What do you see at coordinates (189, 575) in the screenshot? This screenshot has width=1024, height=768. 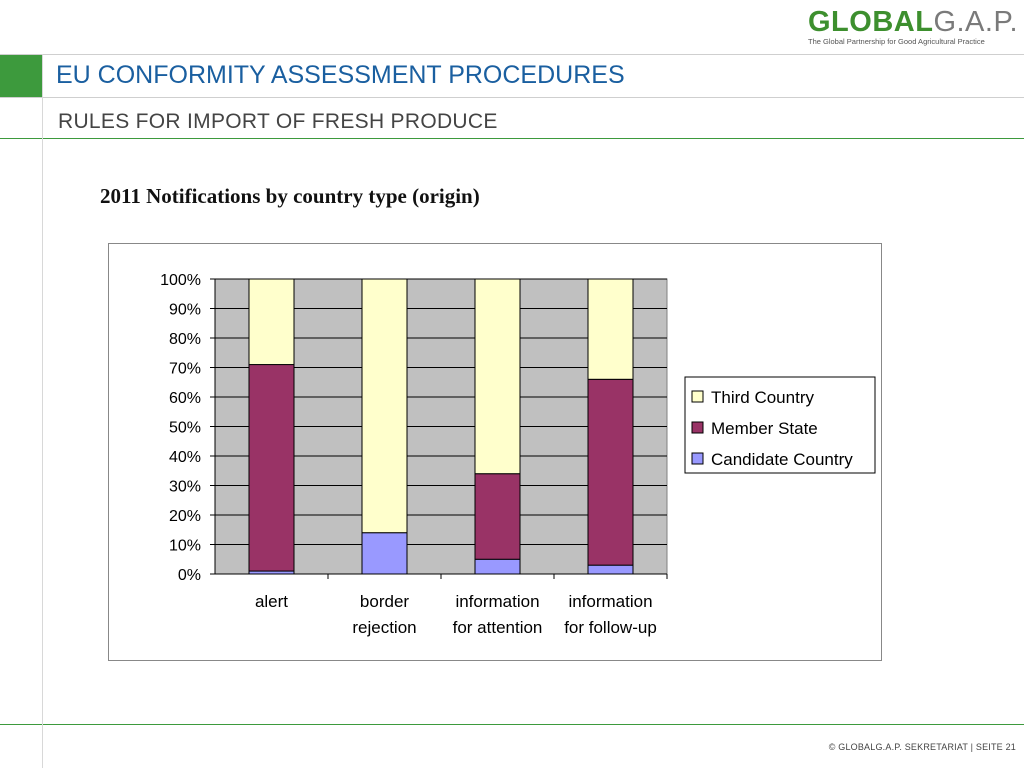 I see `y-tick-label: 0%` at bounding box center [189, 575].